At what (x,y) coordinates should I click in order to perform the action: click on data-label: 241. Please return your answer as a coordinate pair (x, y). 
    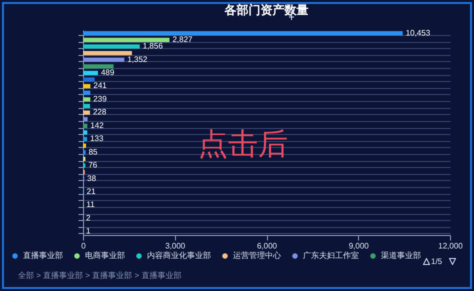
    Looking at the image, I should click on (100, 85).